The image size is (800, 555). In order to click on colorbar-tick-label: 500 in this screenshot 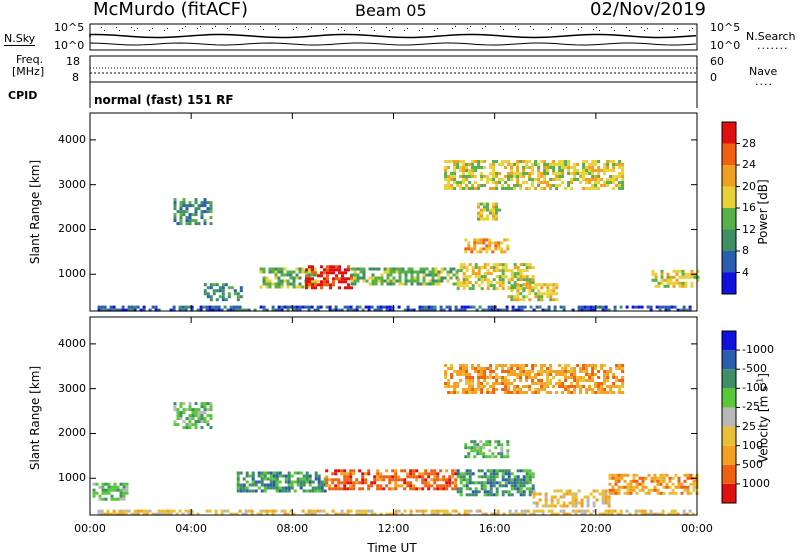, I will do `click(752, 464)`.